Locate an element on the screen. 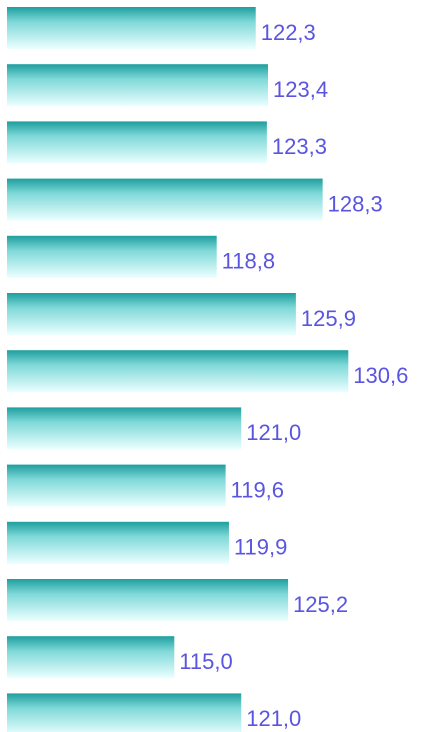 The width and height of the screenshot is (447, 732). value-label: 130,6 is located at coordinates (380, 375).